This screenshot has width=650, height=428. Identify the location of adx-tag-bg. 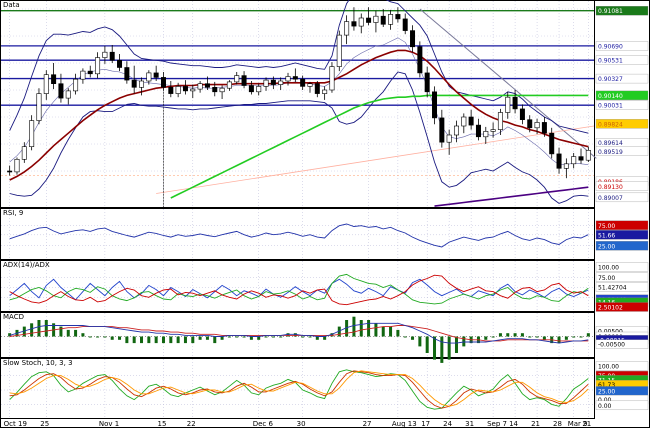
(622, 277).